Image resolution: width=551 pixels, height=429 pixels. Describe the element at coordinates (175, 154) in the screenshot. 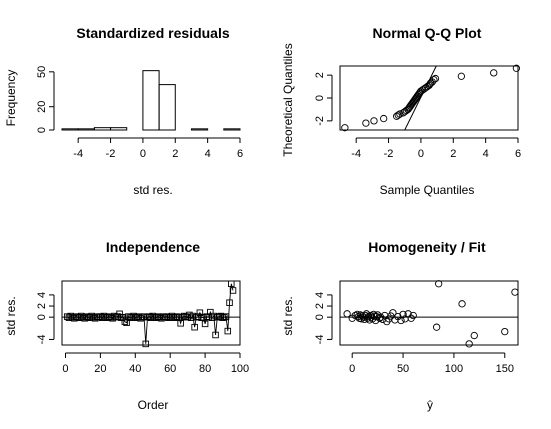

I see `hist-x-tick-label: 2` at that location.